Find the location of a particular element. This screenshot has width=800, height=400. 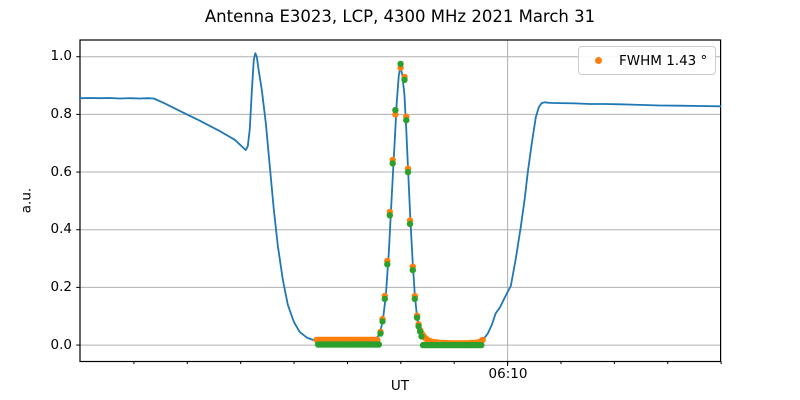

ytick-label-0_8: 0.8 is located at coordinates (61, 113).